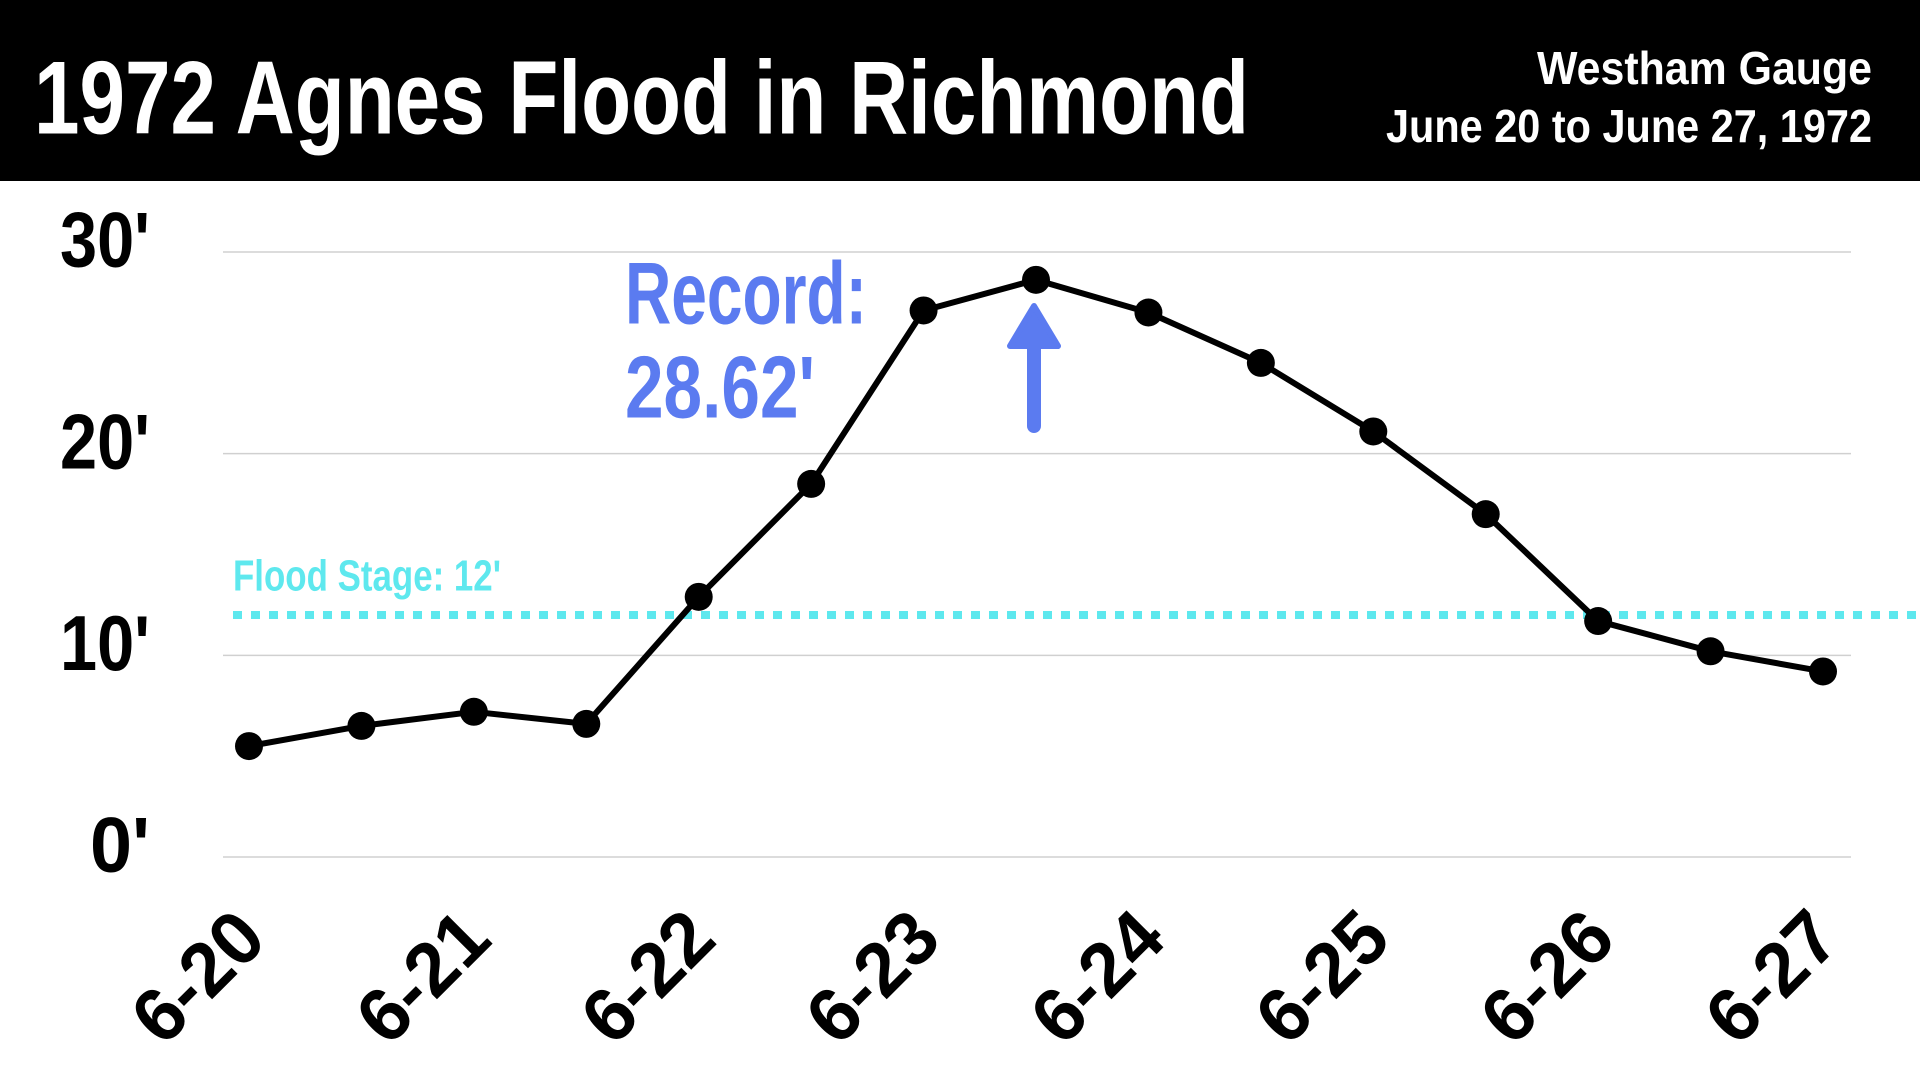  What do you see at coordinates (198, 977) in the screenshot?
I see `x-tick-label: 6-20` at bounding box center [198, 977].